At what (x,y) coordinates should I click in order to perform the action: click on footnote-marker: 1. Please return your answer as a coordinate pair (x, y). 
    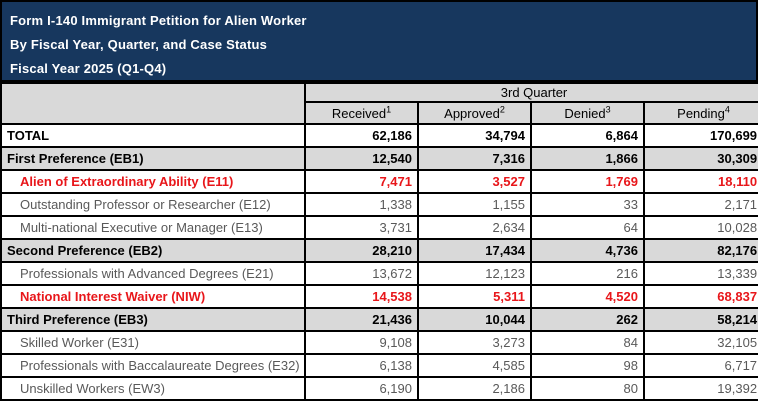
    Looking at the image, I should click on (389, 109).